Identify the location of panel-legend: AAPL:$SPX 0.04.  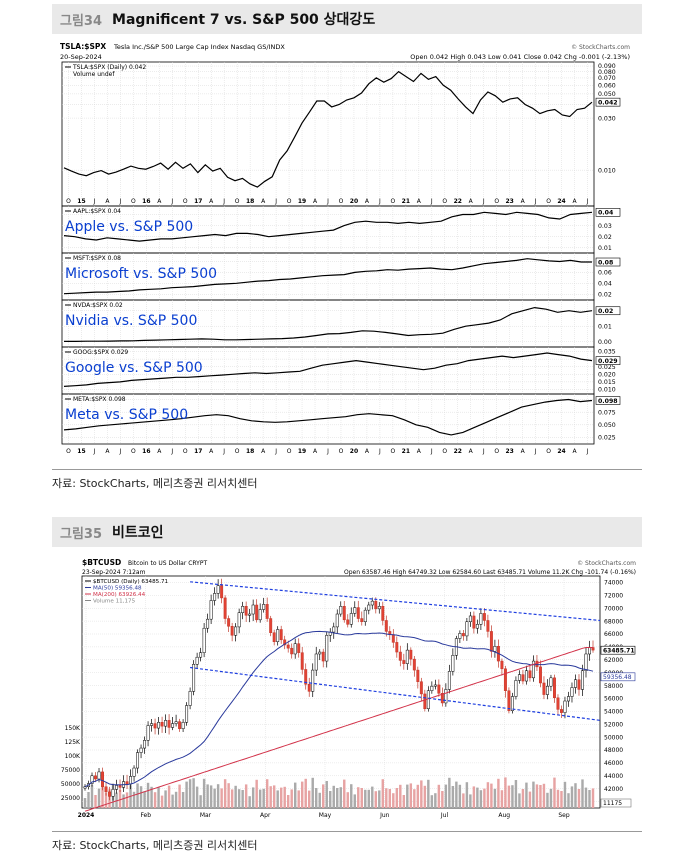
(97, 211).